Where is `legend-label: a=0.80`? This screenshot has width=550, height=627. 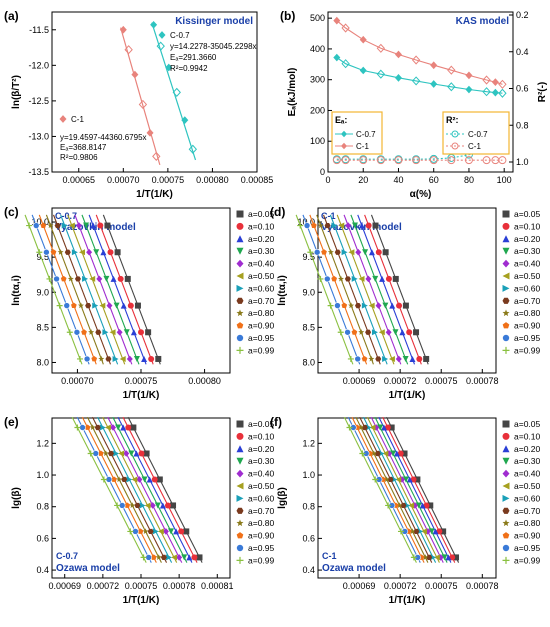 legend-label: a=0.80 is located at coordinates (527, 523).